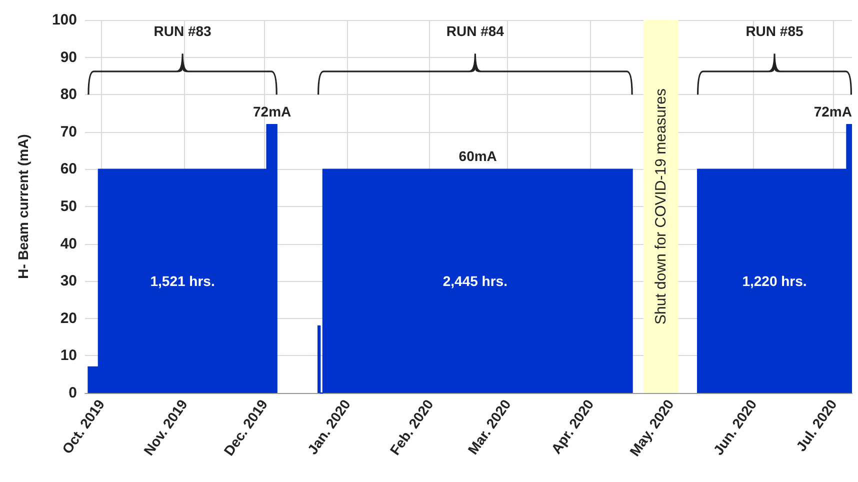  What do you see at coordinates (23, 206) in the screenshot?
I see `y-axis-title: H- Beam current (mA)` at bounding box center [23, 206].